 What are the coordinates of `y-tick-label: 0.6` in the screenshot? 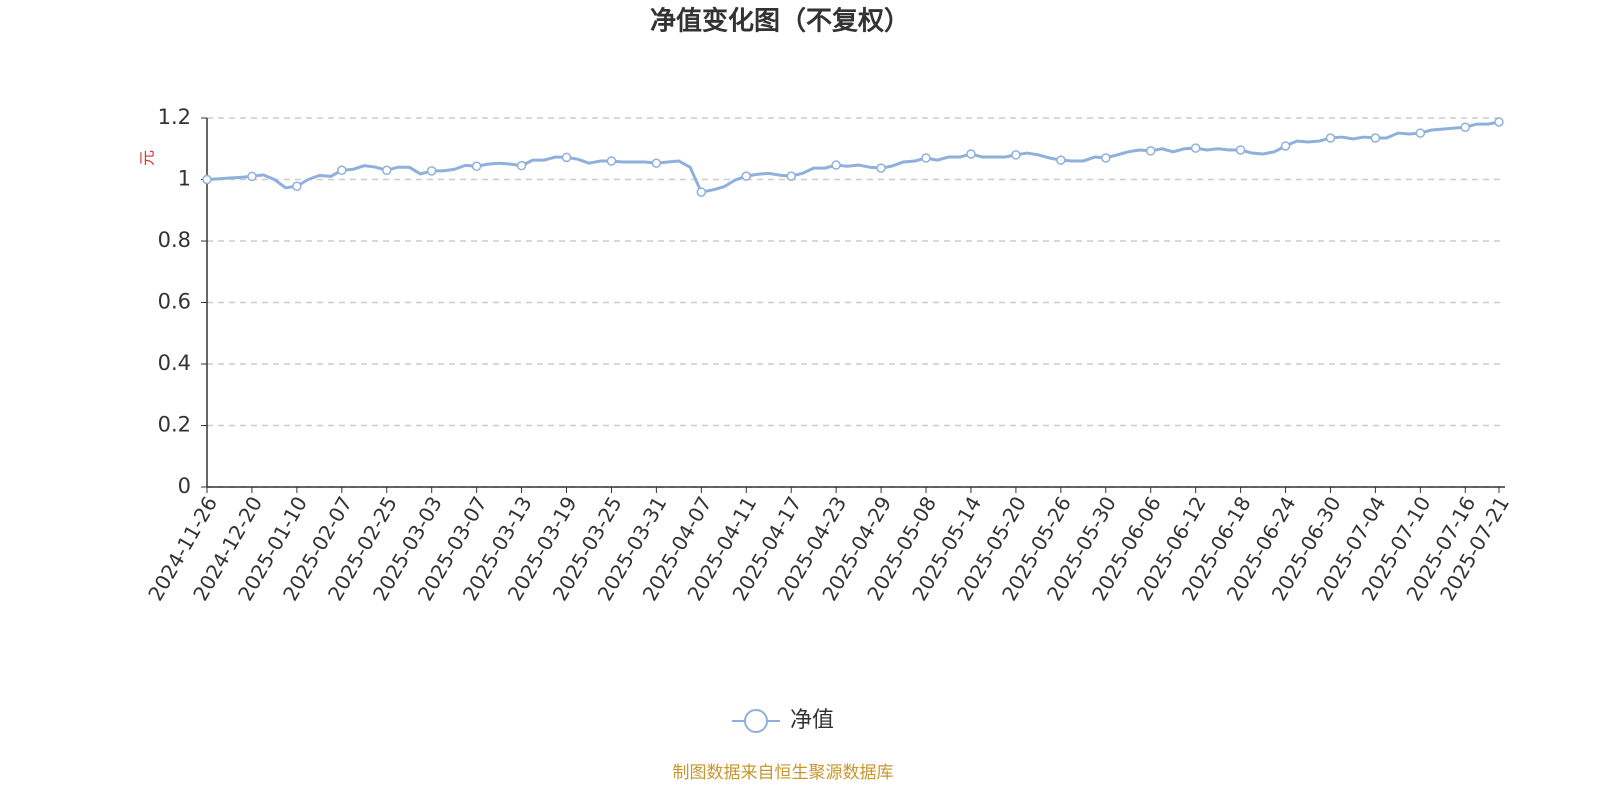 It's located at (174, 302).